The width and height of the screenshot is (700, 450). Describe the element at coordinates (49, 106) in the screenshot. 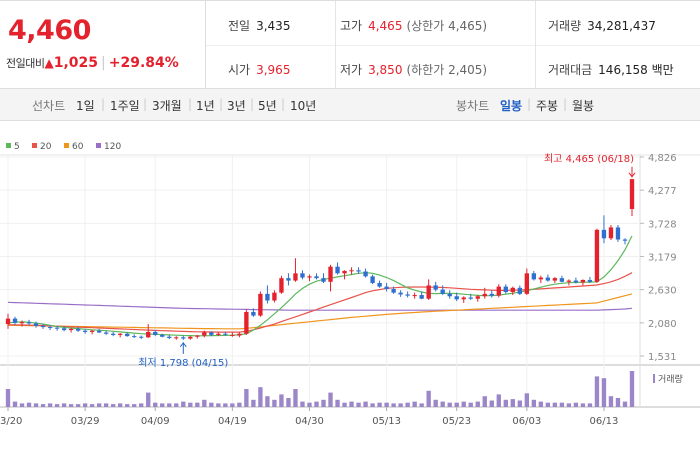

I see `line-chart-label: 선차트` at that location.